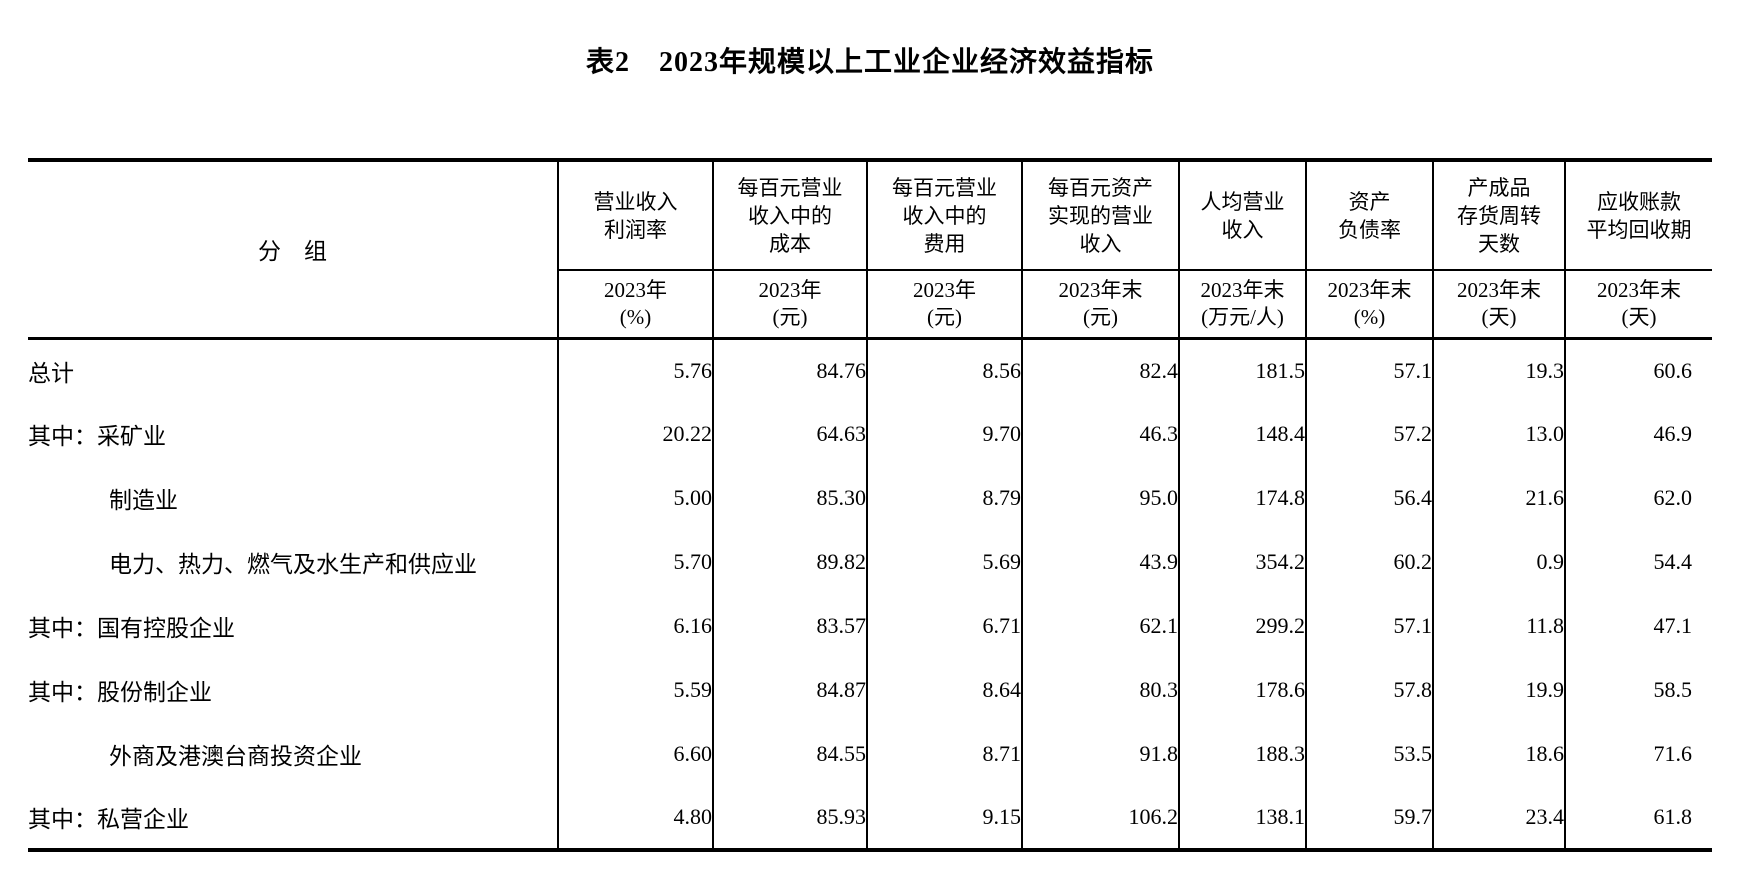 This screenshot has height=889, width=1744. What do you see at coordinates (292, 252) in the screenshot?
I see `group-header-cell: 分 组` at bounding box center [292, 252].